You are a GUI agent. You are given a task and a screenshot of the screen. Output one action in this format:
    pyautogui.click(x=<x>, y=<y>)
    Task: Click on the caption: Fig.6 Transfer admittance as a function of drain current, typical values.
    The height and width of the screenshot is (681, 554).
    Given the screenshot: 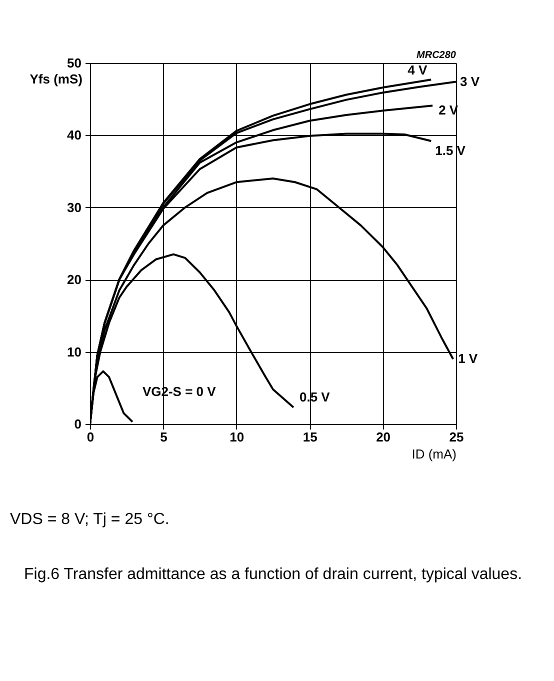 What is the action you would take?
    pyautogui.click(x=273, y=574)
    